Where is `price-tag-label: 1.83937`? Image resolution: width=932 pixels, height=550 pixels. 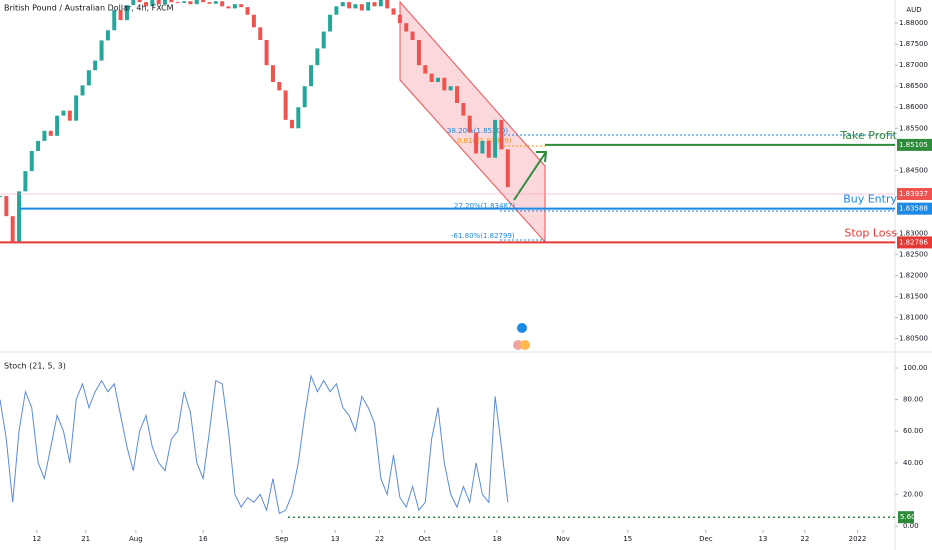 price-tag-label: 1.83937 is located at coordinates (913, 194).